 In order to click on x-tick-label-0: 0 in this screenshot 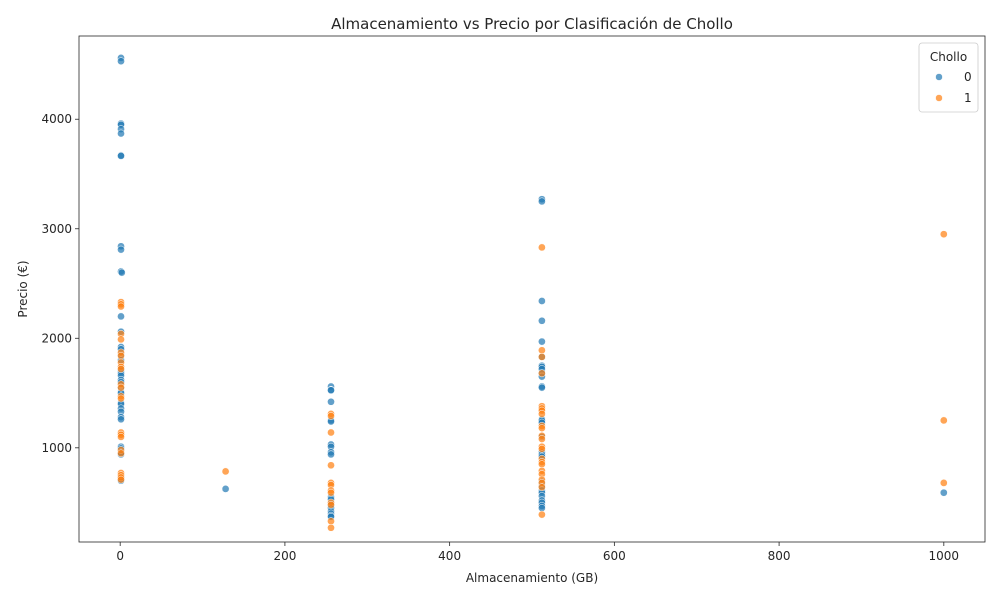, I will do `click(120, 556)`.